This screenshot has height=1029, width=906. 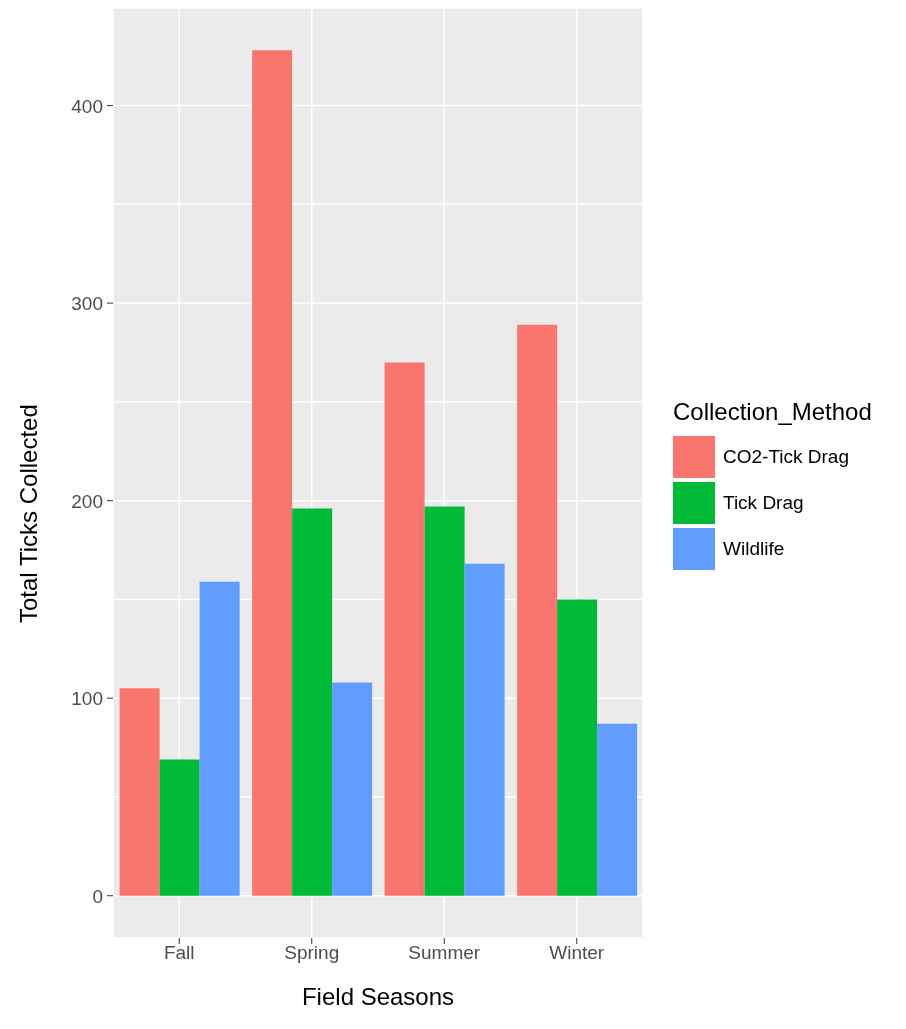 I want to click on x-tick-label: Summer, so click(x=444, y=953).